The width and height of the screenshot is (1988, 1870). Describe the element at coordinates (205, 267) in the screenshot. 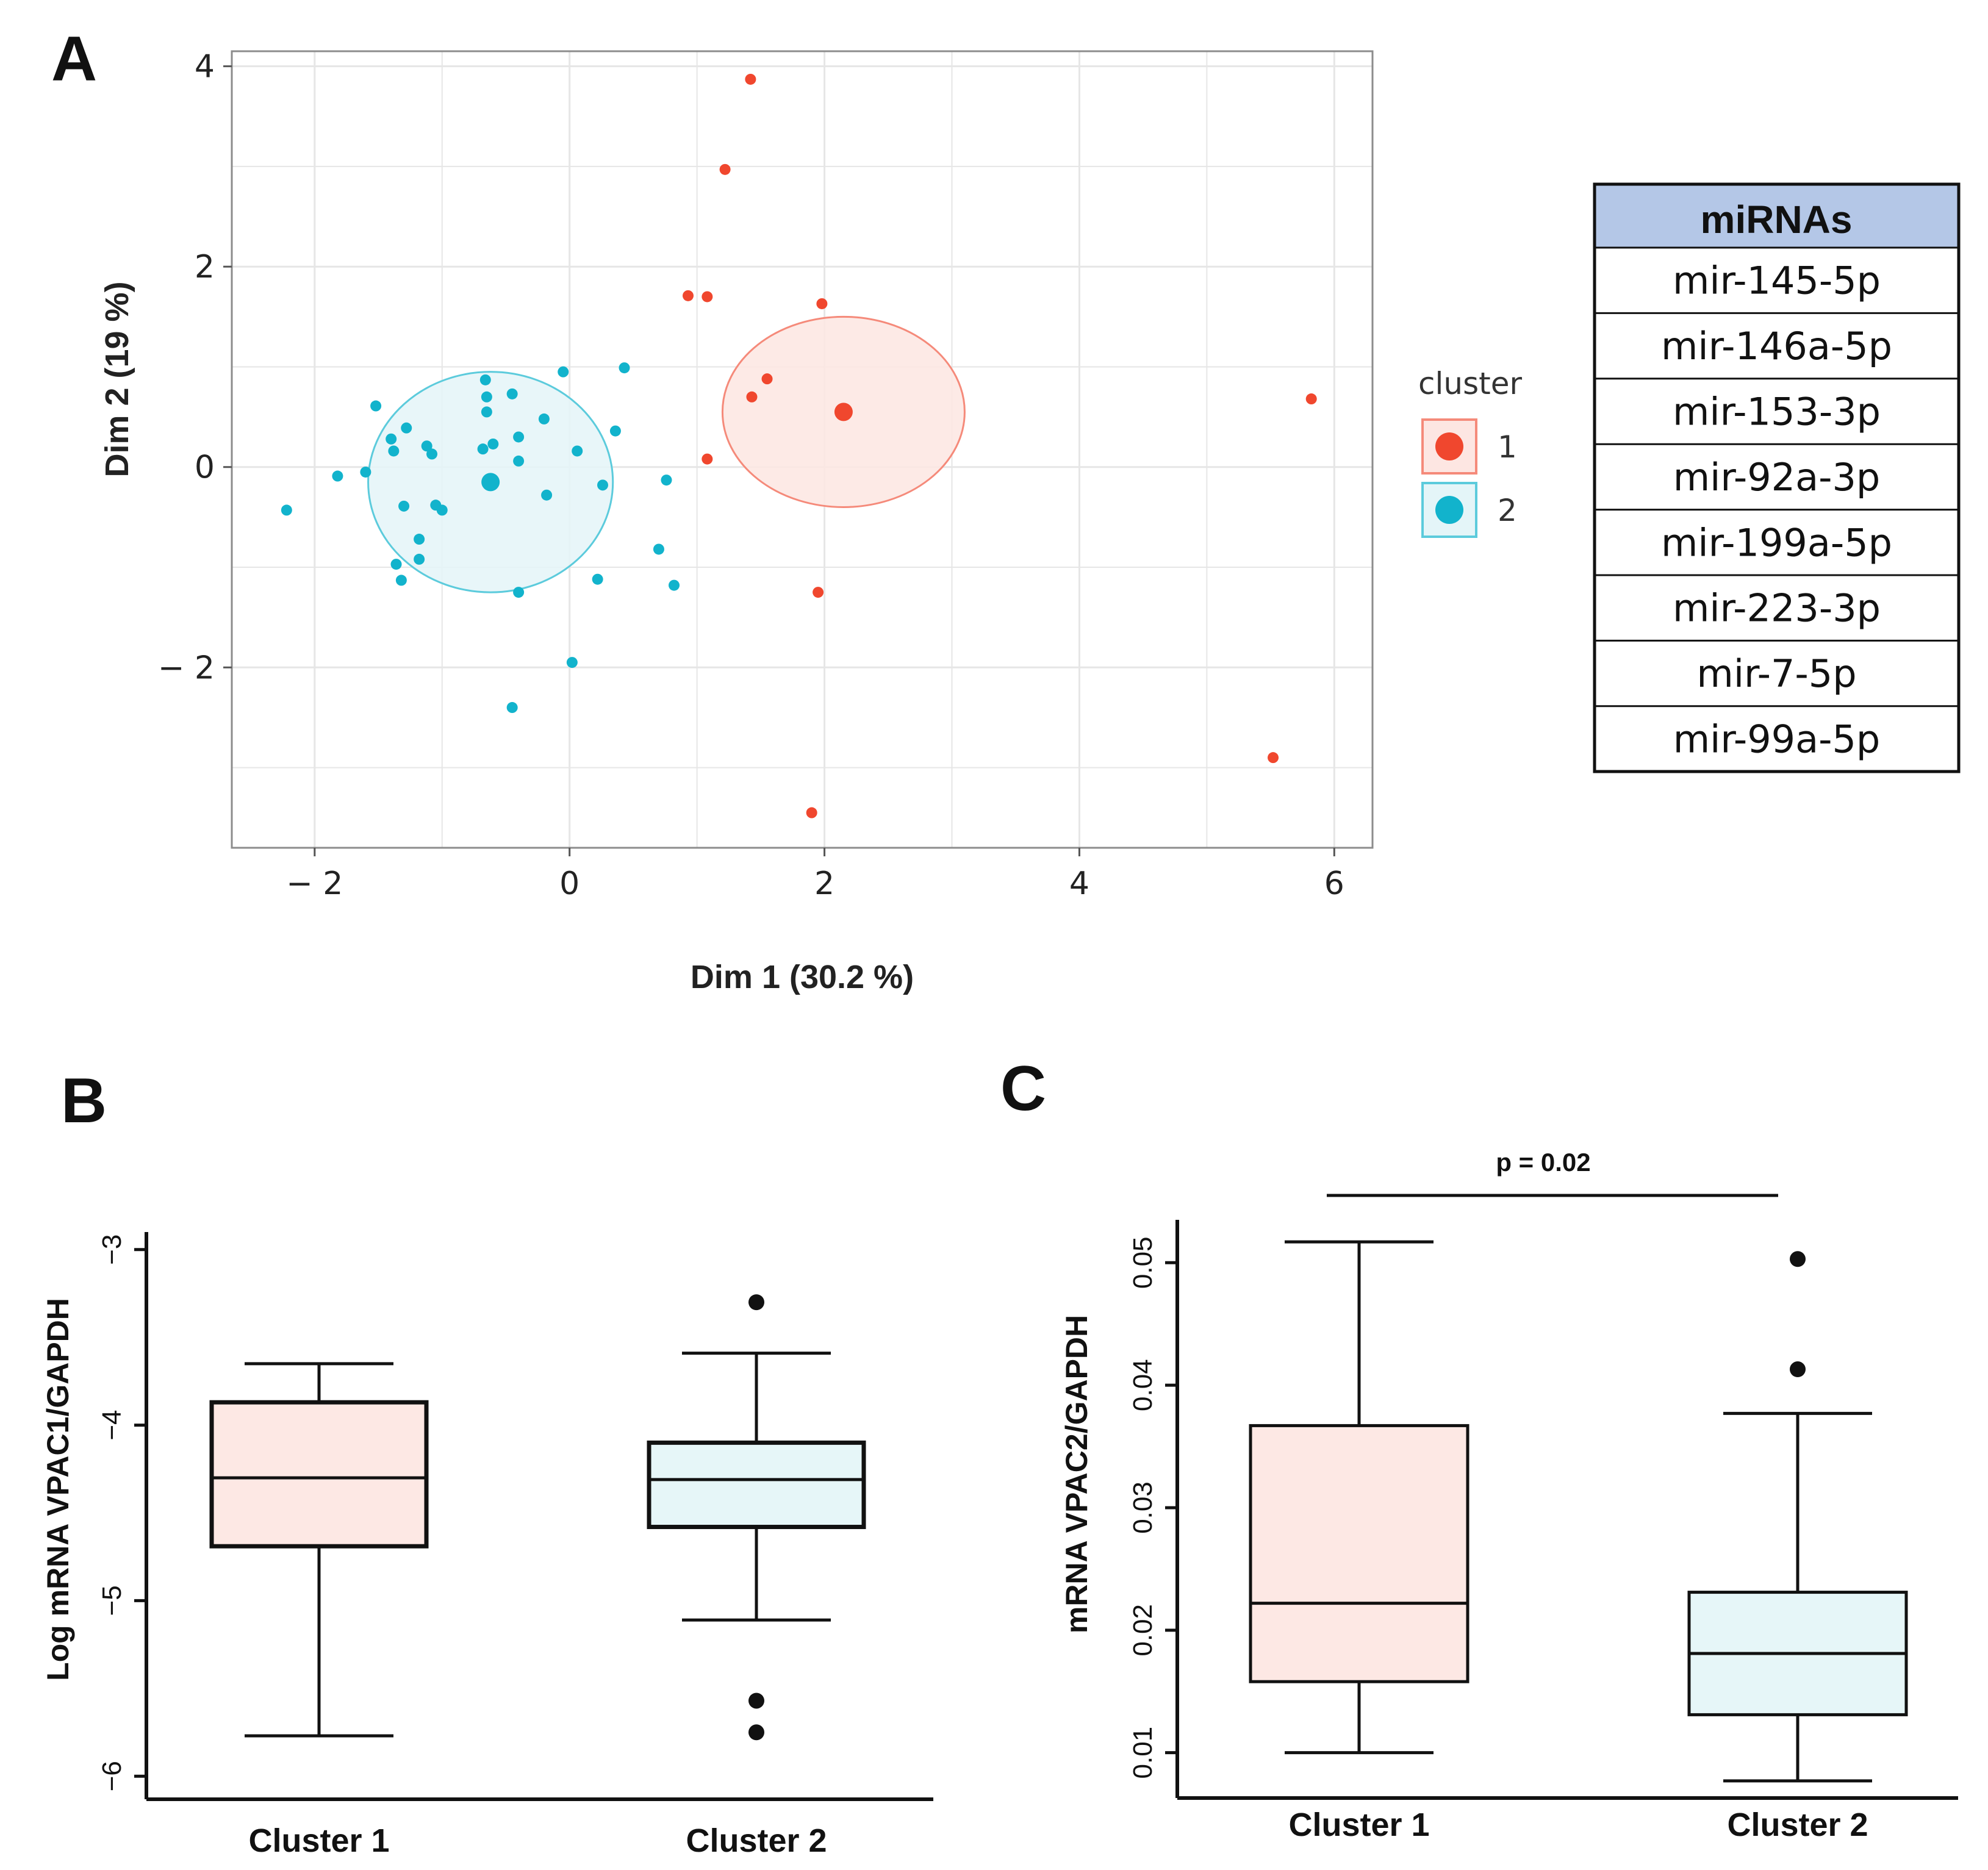

I see `y-tick-label: 2` at that location.